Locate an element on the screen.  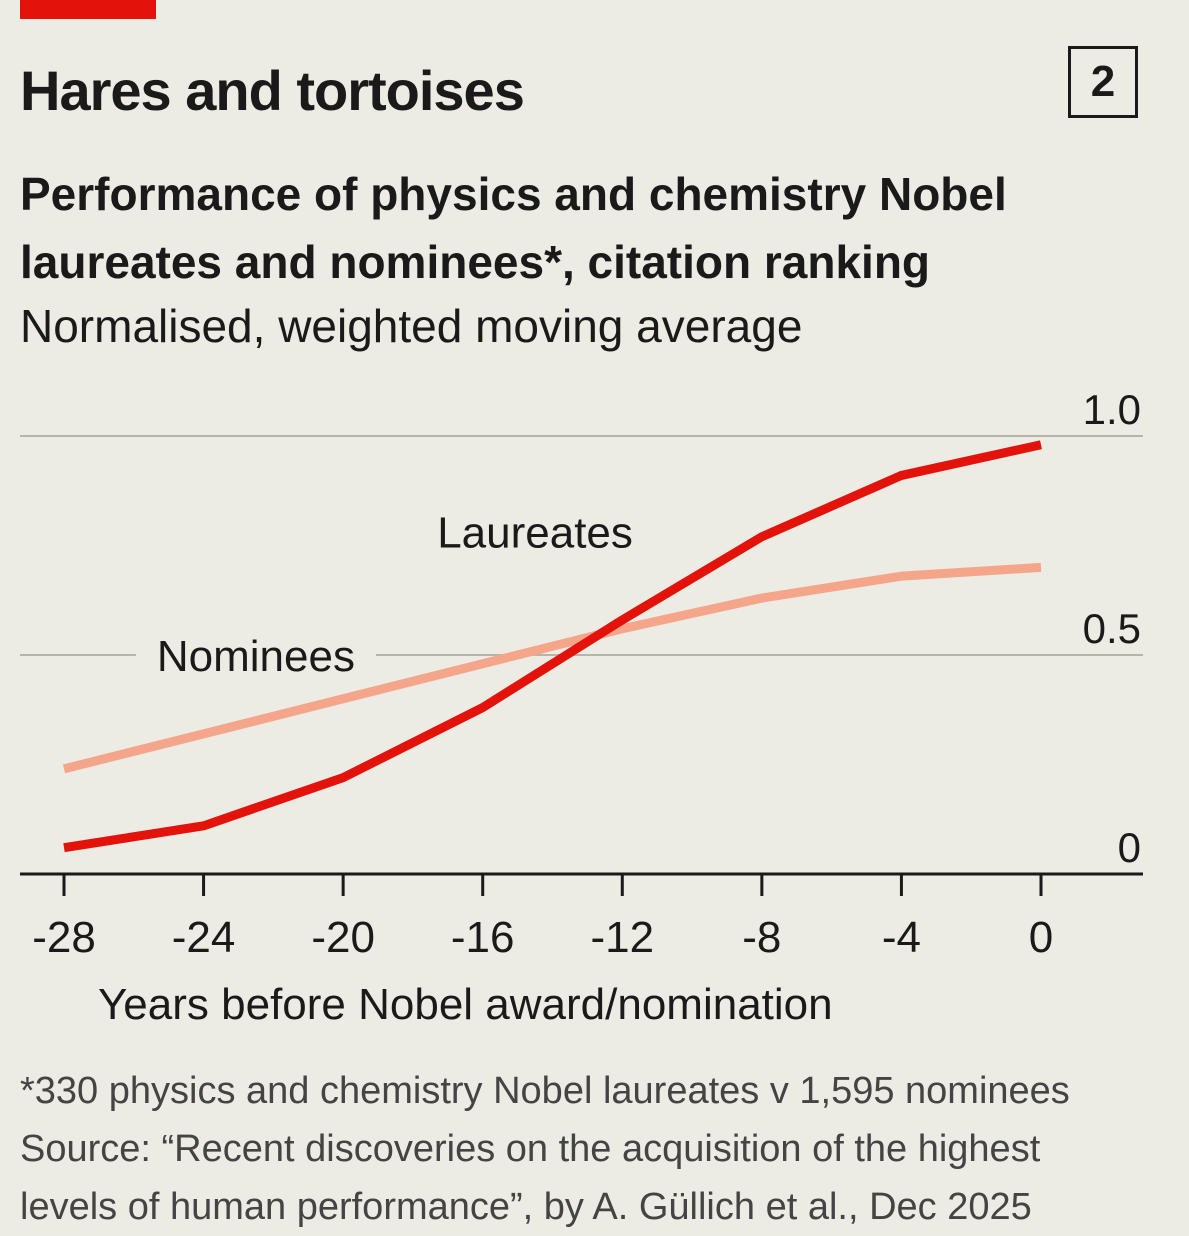
x-tick-label-0: -28 is located at coordinates (64, 937).